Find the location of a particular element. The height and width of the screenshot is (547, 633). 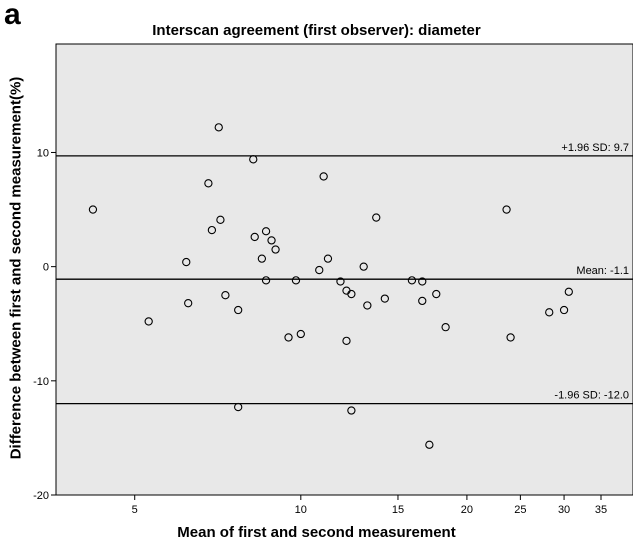

x-axis-title: Mean of first and second measurement is located at coordinates (316, 532).